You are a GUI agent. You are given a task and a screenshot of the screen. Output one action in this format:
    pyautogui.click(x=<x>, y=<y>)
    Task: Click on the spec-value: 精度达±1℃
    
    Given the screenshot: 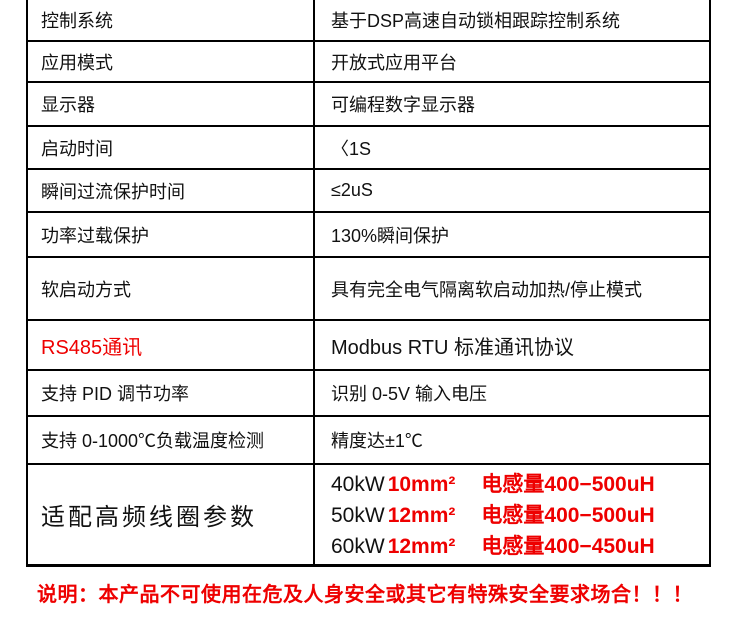 What is the action you would take?
    pyautogui.click(x=377, y=441)
    